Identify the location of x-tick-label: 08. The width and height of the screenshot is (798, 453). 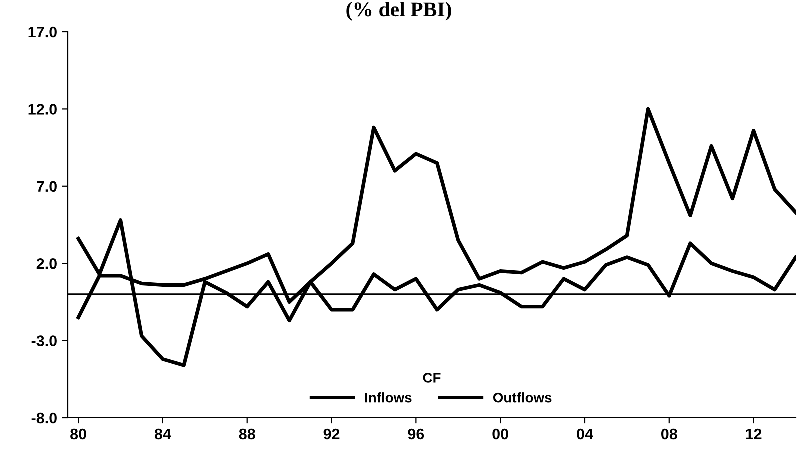
(670, 434).